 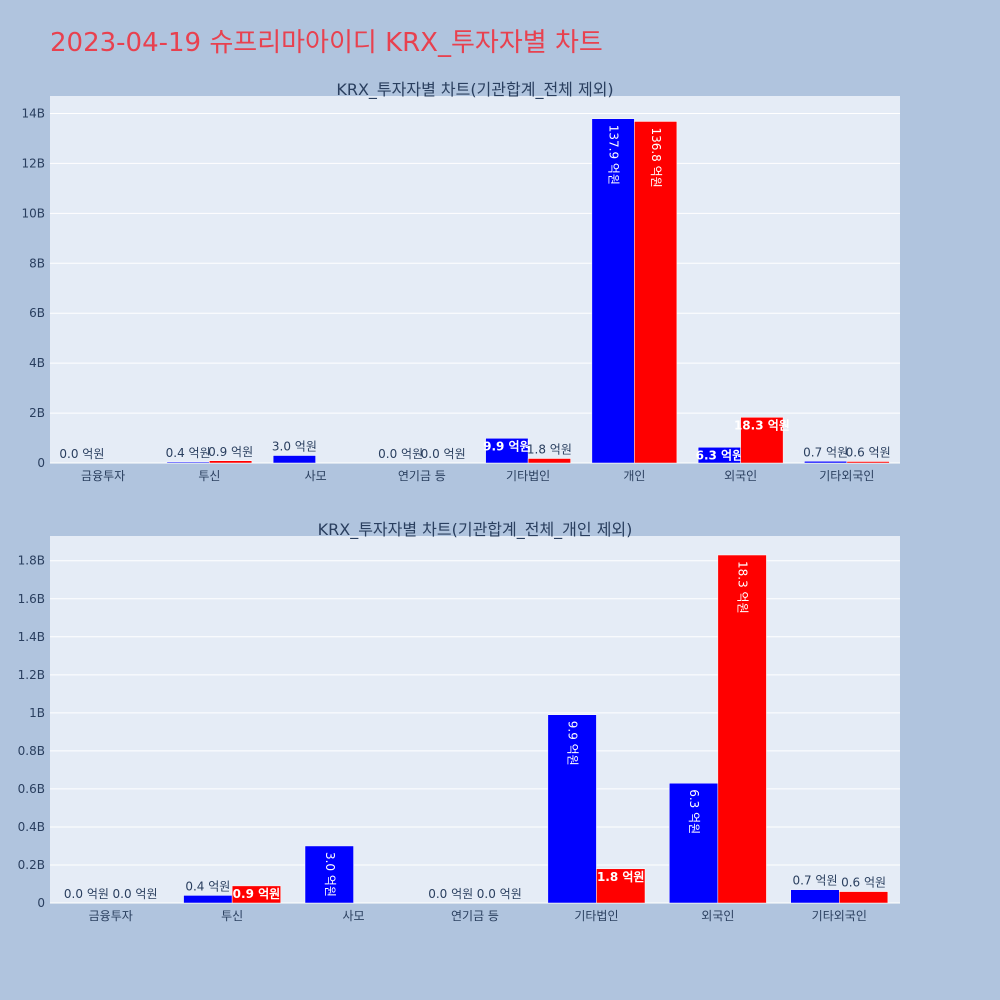 What do you see at coordinates (33, 113) in the screenshot?
I see `y-tick-label: 14B` at bounding box center [33, 113].